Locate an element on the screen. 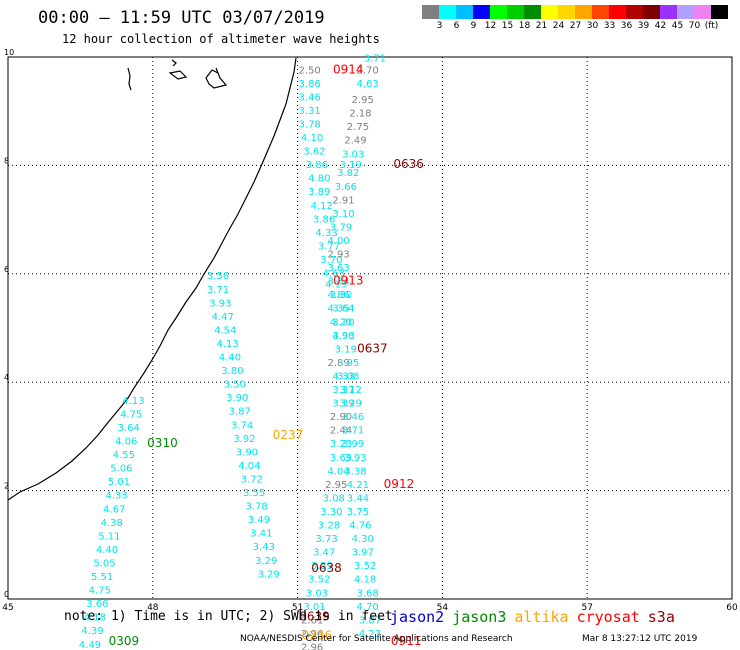 The height and width of the screenshot is (650, 740). legend-label: 3 is located at coordinates (439, 26).